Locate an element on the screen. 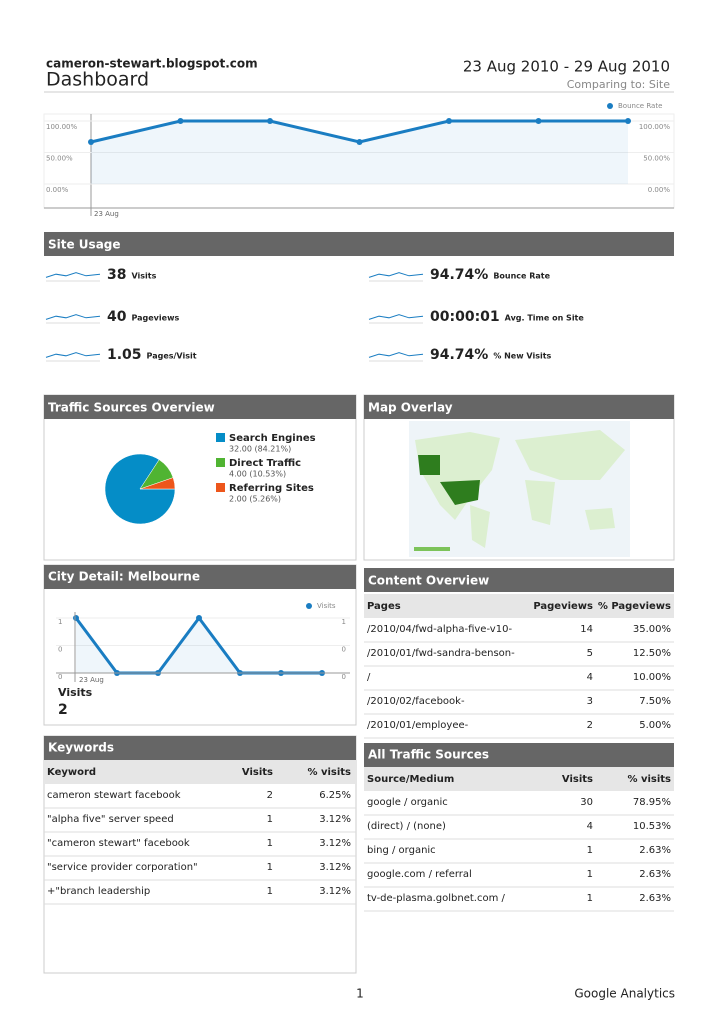 The image size is (719, 1017). table-cell: 10.00% is located at coordinates (652, 677).